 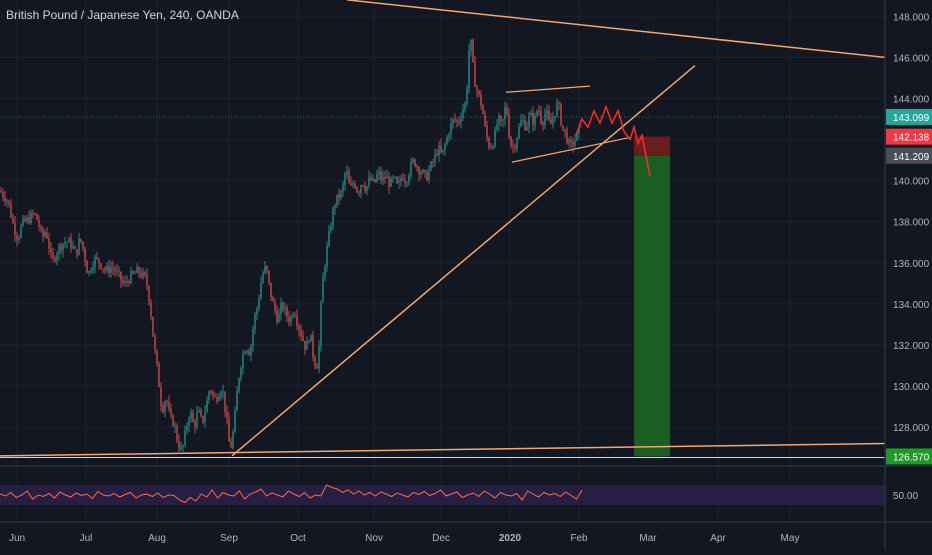 I want to click on y-tick-label: 134.000, so click(x=911, y=305).